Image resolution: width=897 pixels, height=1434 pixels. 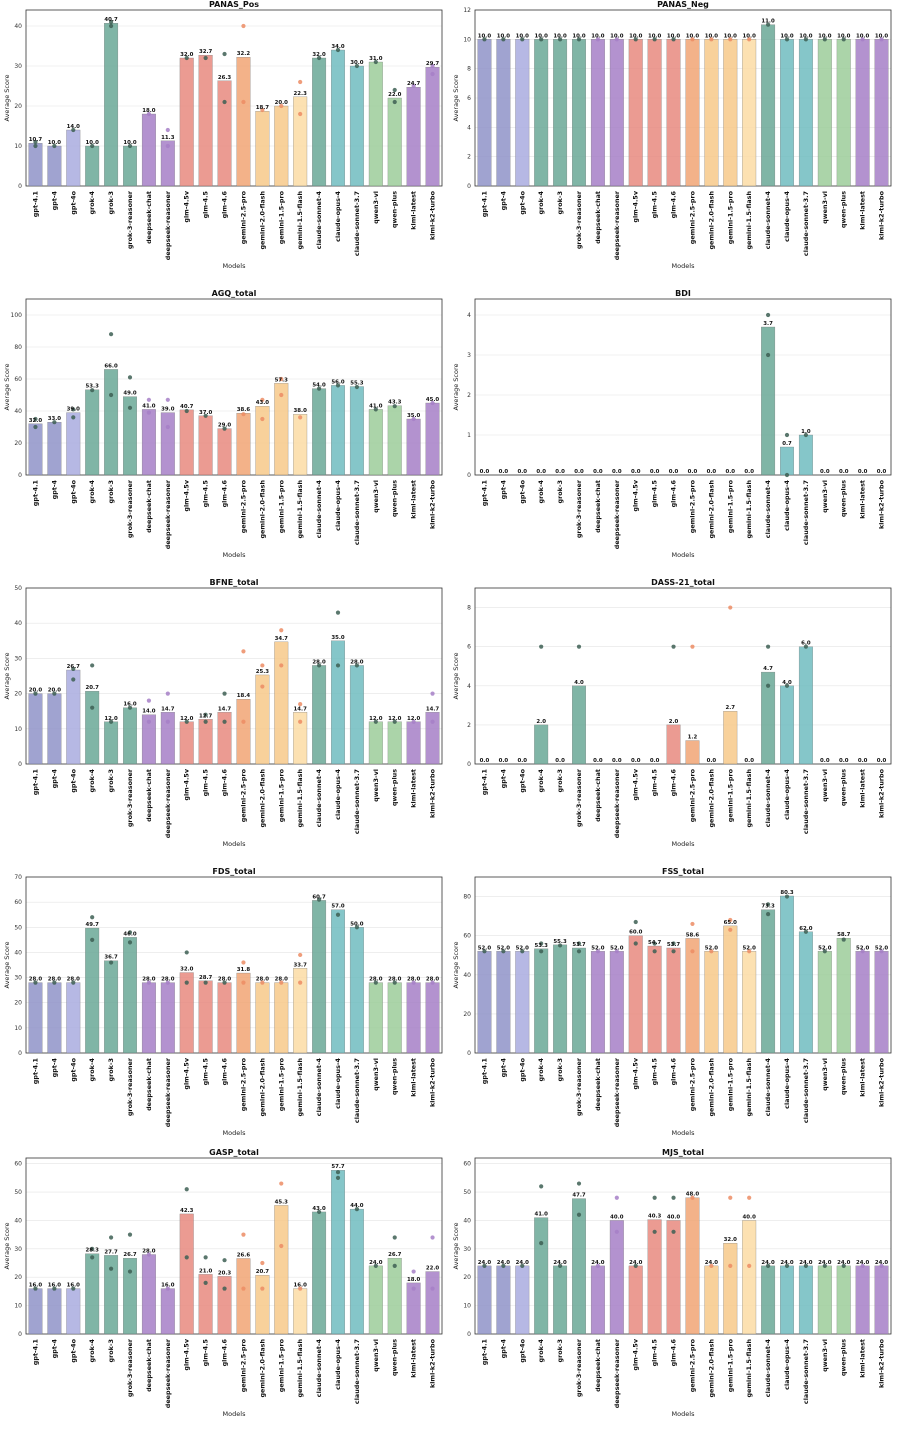 What do you see at coordinates (168, 410) in the screenshot?
I see `value-label: 39.0` at bounding box center [168, 410].